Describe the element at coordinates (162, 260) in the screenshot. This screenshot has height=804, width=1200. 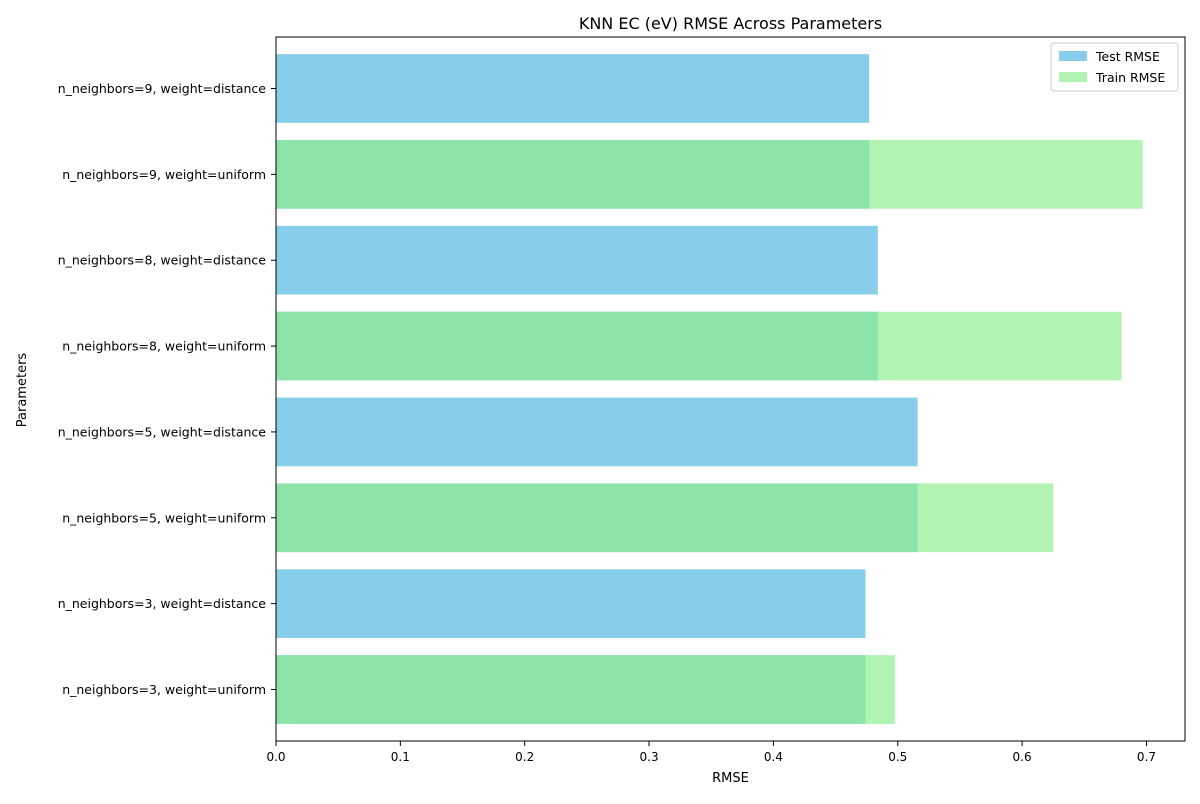
I see `y-tick-label: n_neighbors=8, weight=distance` at that location.